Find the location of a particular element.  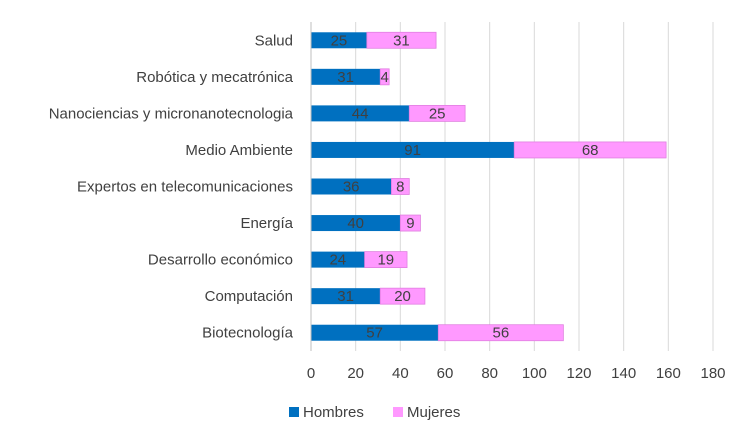

data-label: 57 is located at coordinates (374, 333).